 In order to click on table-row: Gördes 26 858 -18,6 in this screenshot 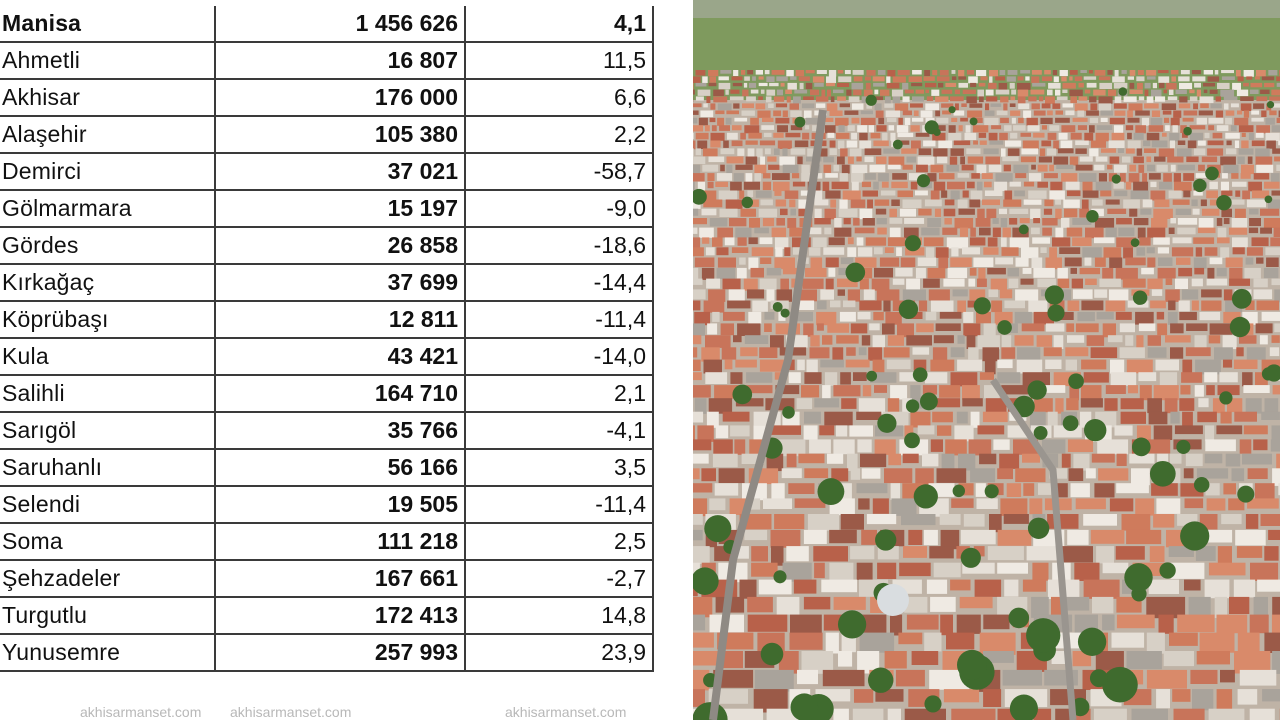, I will do `click(327, 245)`.